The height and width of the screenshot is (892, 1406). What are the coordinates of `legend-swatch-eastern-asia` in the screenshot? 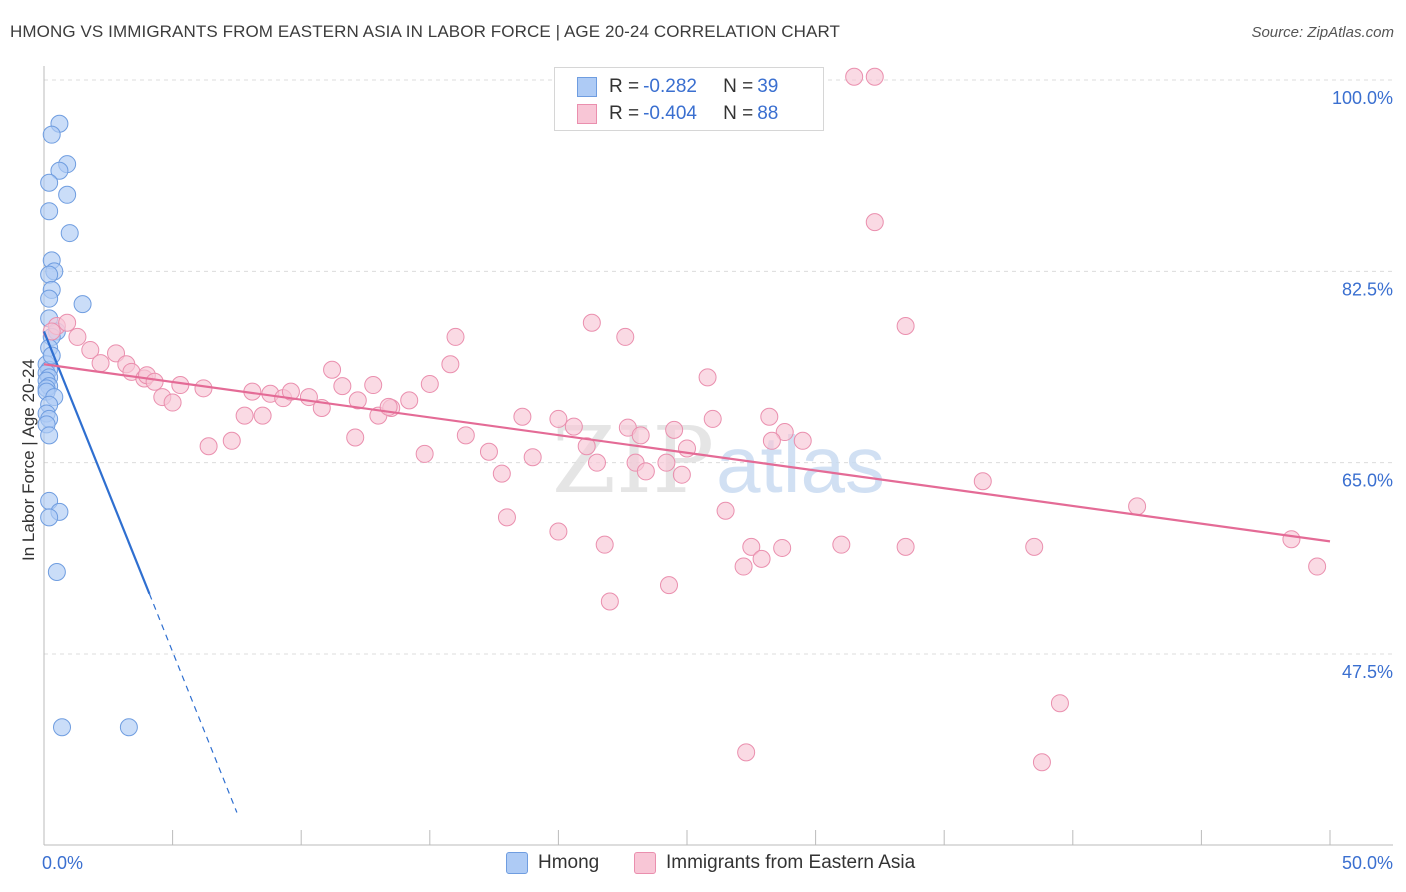 It's located at (587, 114).